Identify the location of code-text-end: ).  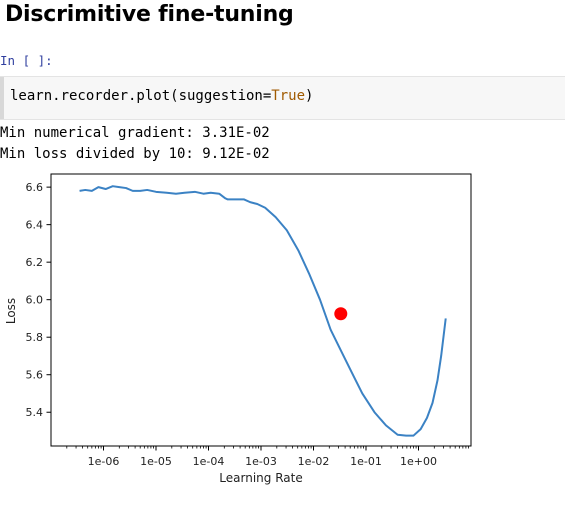
(309, 96).